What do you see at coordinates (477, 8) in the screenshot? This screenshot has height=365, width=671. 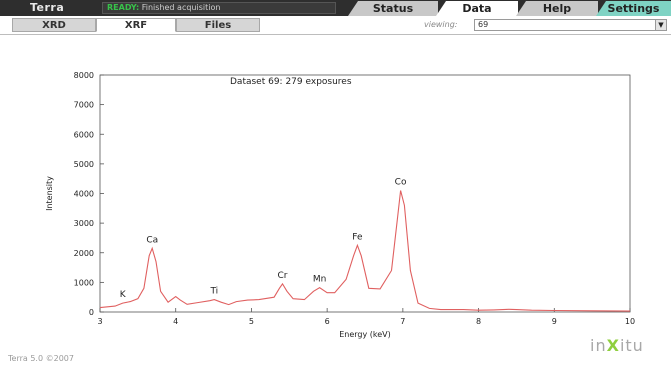 I see `tab-data: Data` at bounding box center [477, 8].